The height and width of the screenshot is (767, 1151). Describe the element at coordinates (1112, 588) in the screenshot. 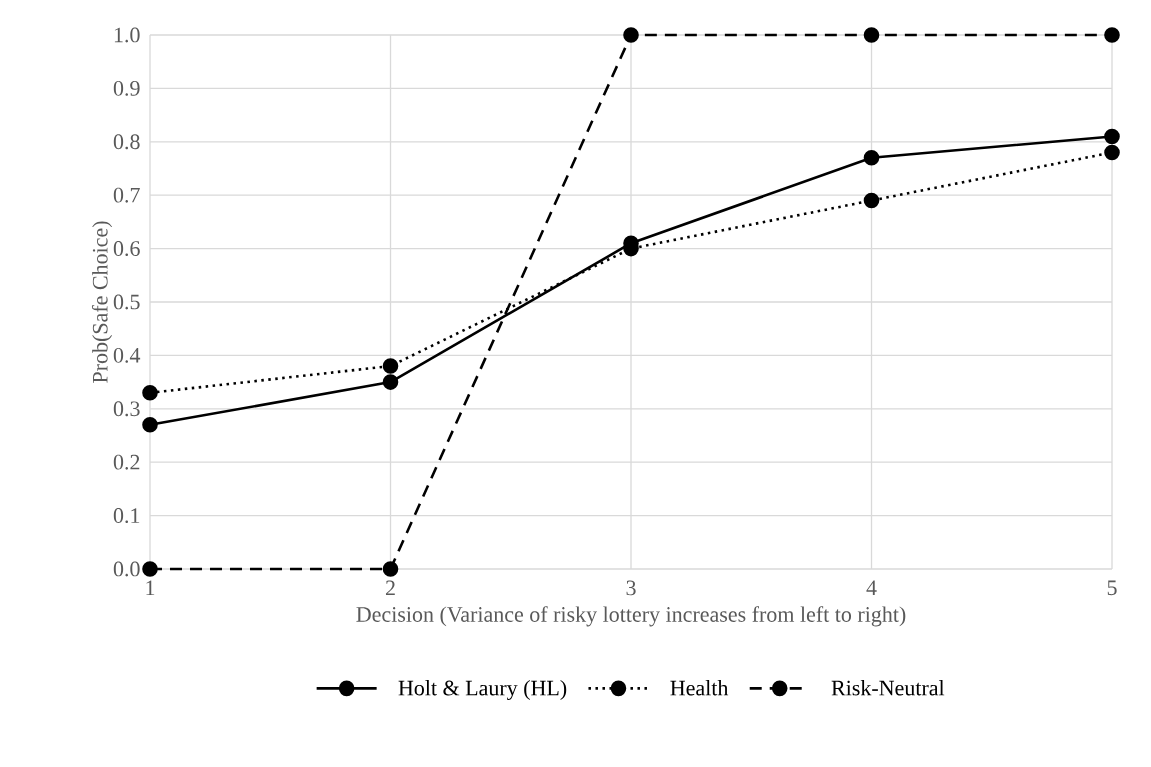

I see `x-tick-label: 5` at that location.